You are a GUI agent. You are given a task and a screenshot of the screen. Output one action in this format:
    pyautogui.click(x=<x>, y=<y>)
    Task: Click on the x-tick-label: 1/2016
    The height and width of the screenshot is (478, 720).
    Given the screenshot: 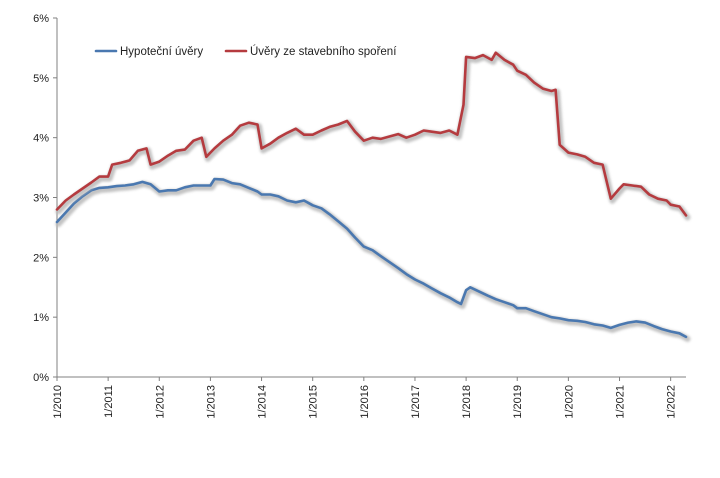 What is the action you would take?
    pyautogui.click(x=365, y=402)
    